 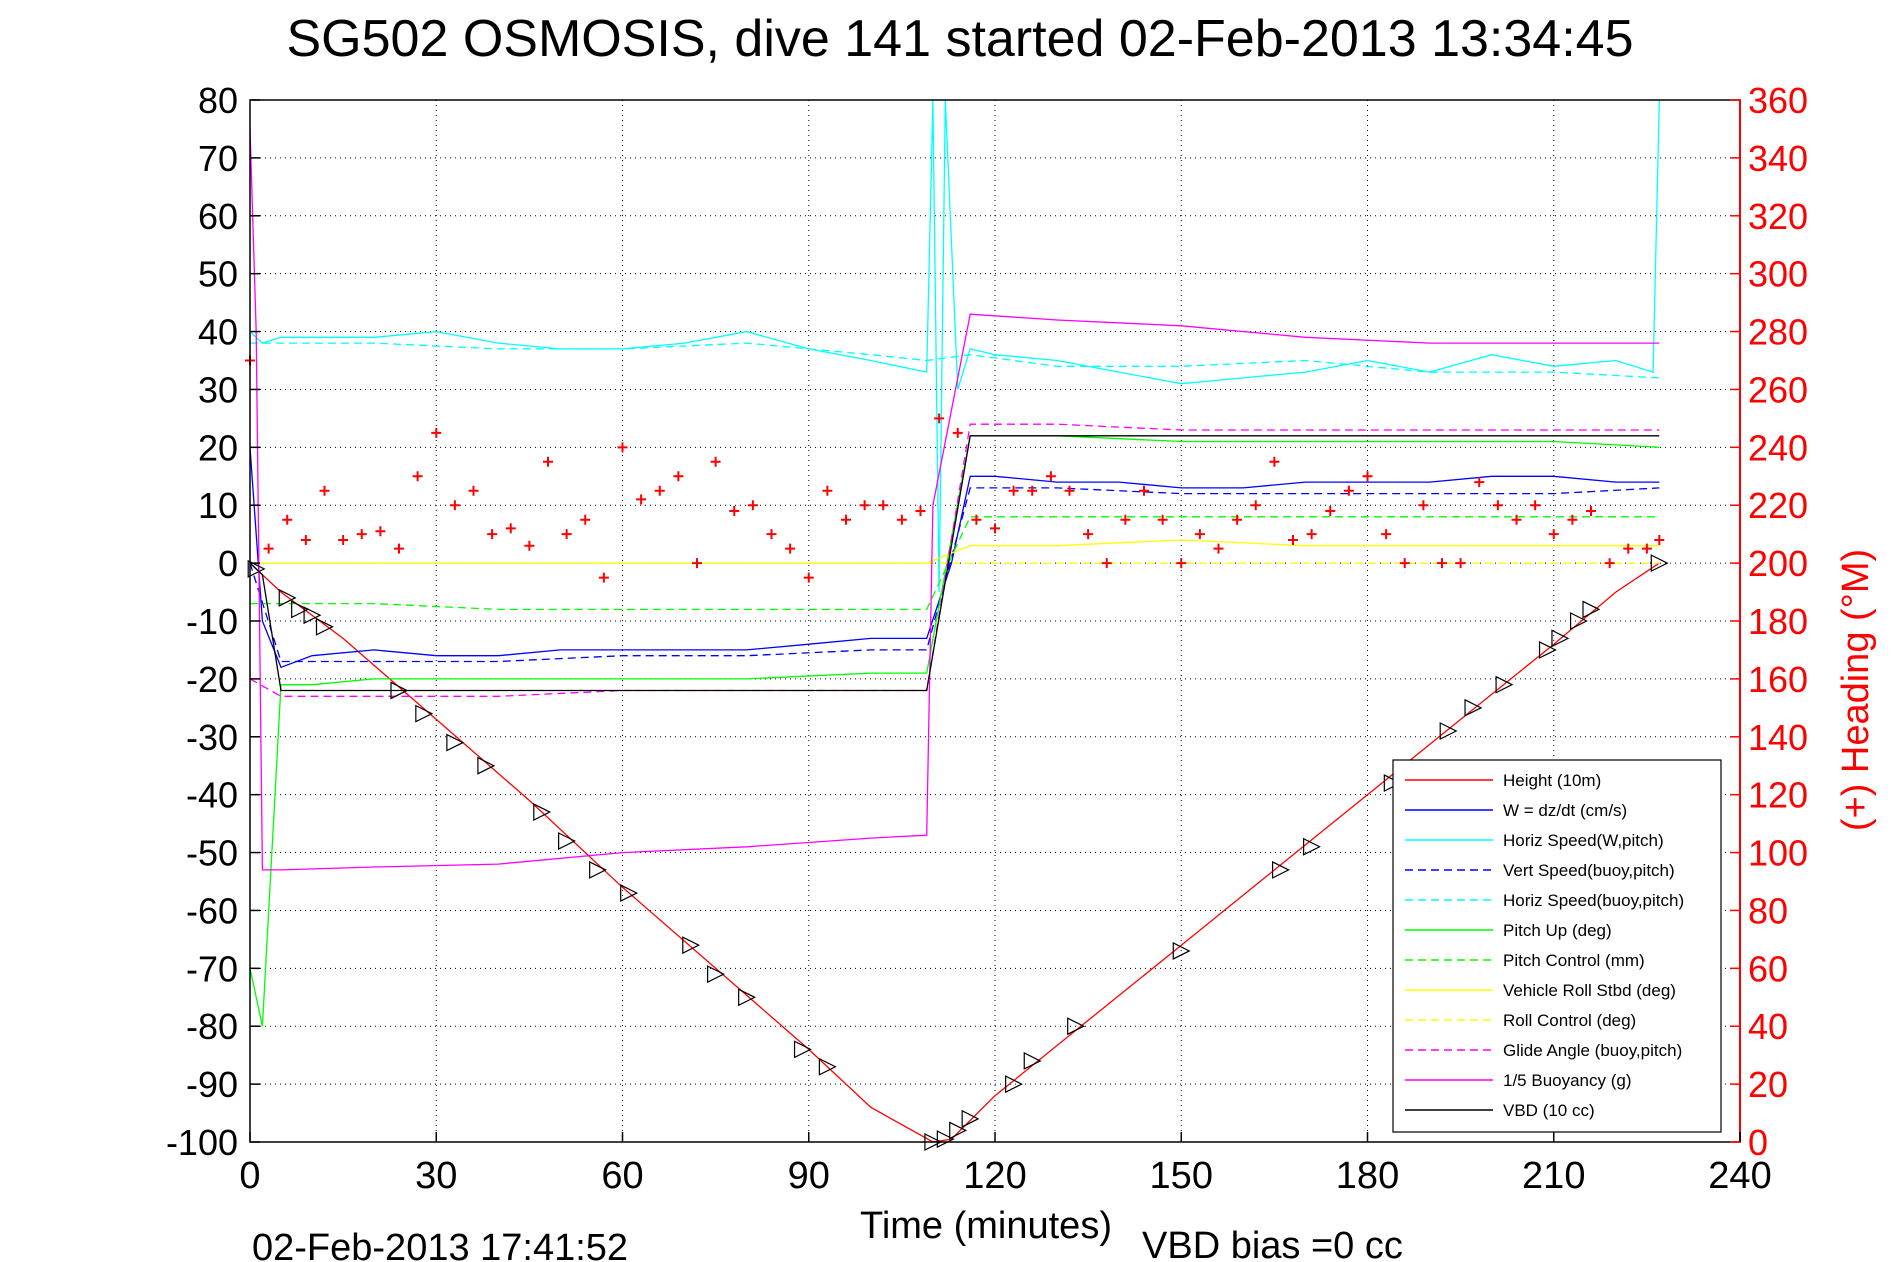 I want to click on y-tick-label: 10, so click(x=218, y=505).